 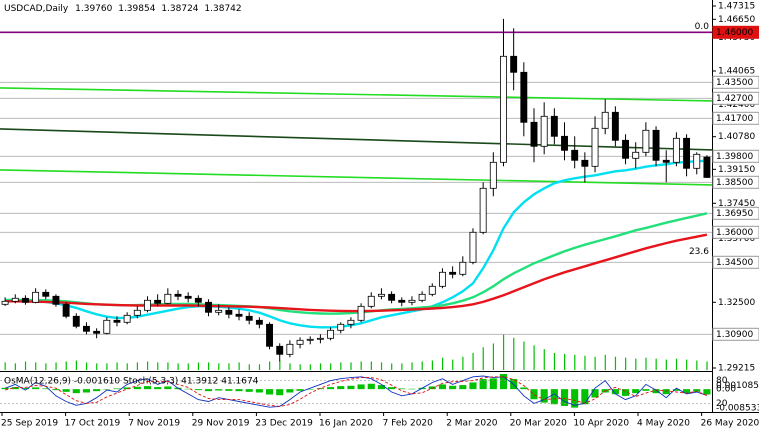 What do you see at coordinates (221, 424) in the screenshot?
I see `x-tick-label: 29 Nov 2019` at bounding box center [221, 424].